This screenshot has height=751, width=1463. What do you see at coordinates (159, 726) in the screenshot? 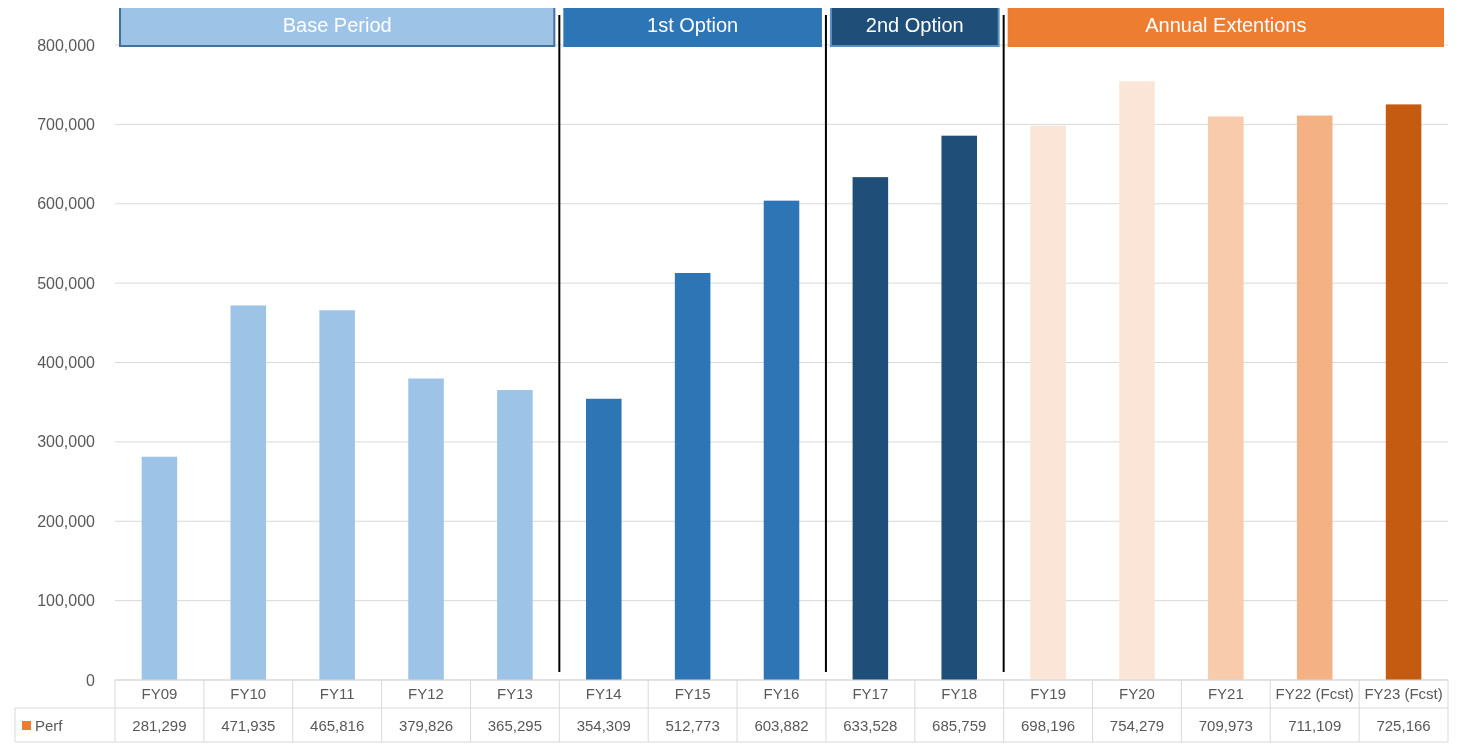
I see `data-label: 281,299` at bounding box center [159, 726].